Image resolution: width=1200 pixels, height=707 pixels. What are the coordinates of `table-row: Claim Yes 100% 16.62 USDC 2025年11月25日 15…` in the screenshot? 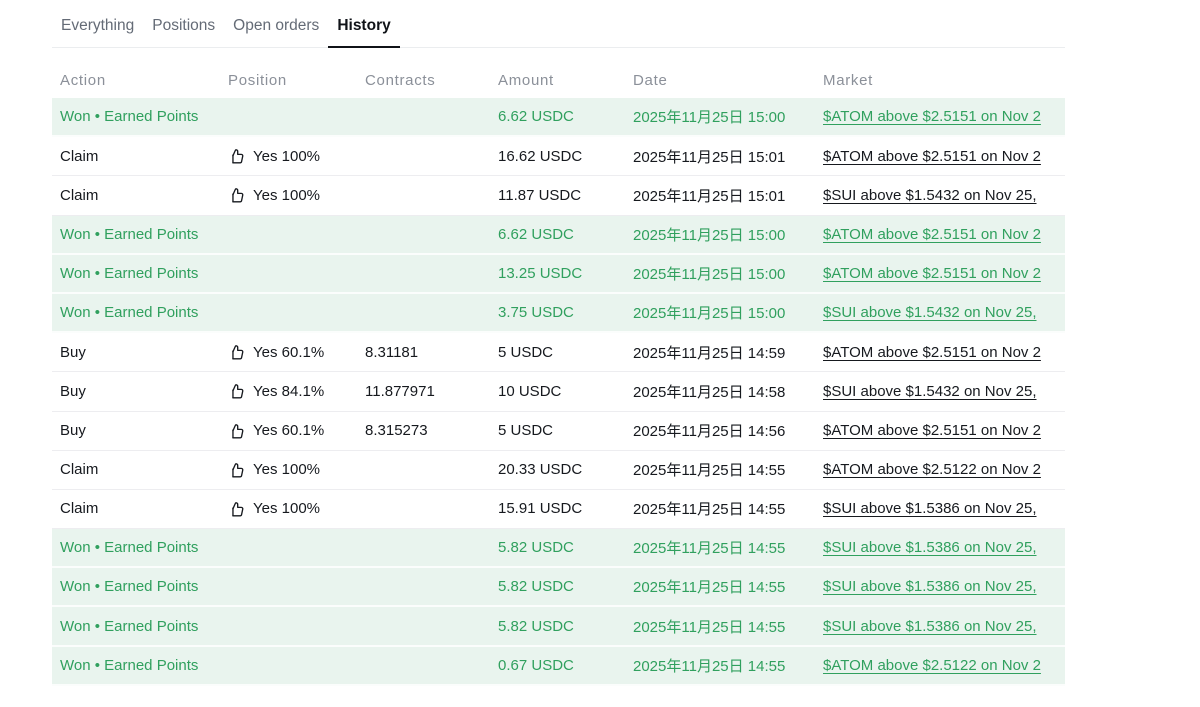 It's located at (558, 157).